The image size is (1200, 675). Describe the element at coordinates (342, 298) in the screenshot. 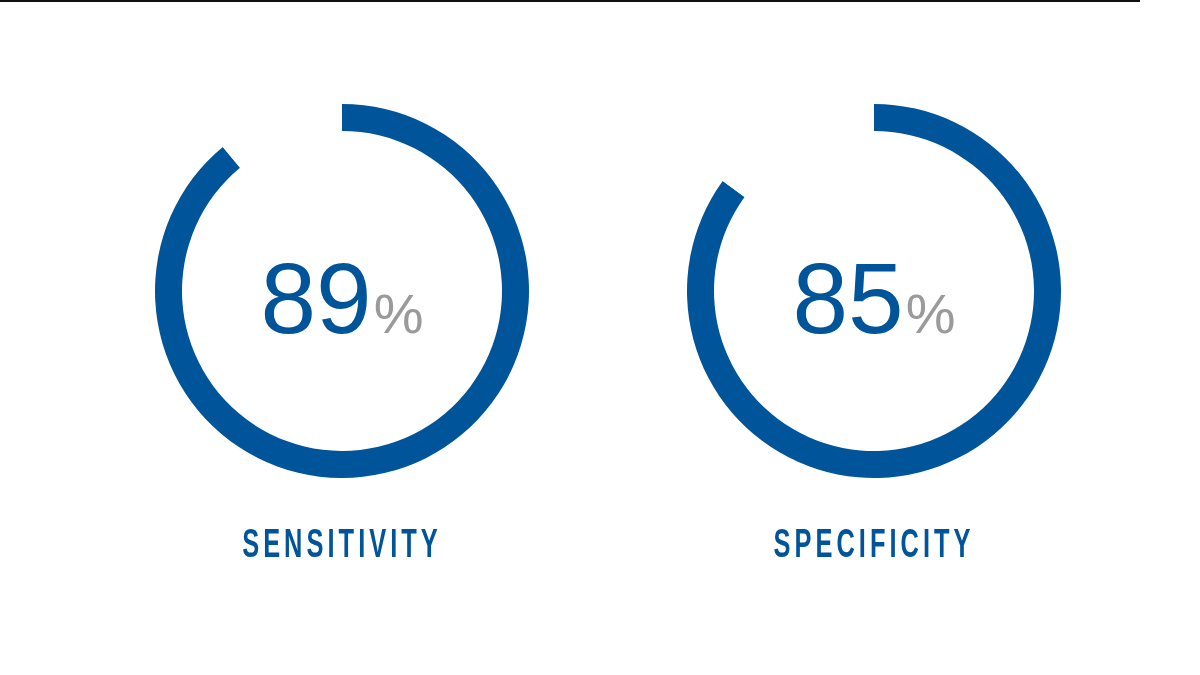

I see `data-label: 89%` at that location.